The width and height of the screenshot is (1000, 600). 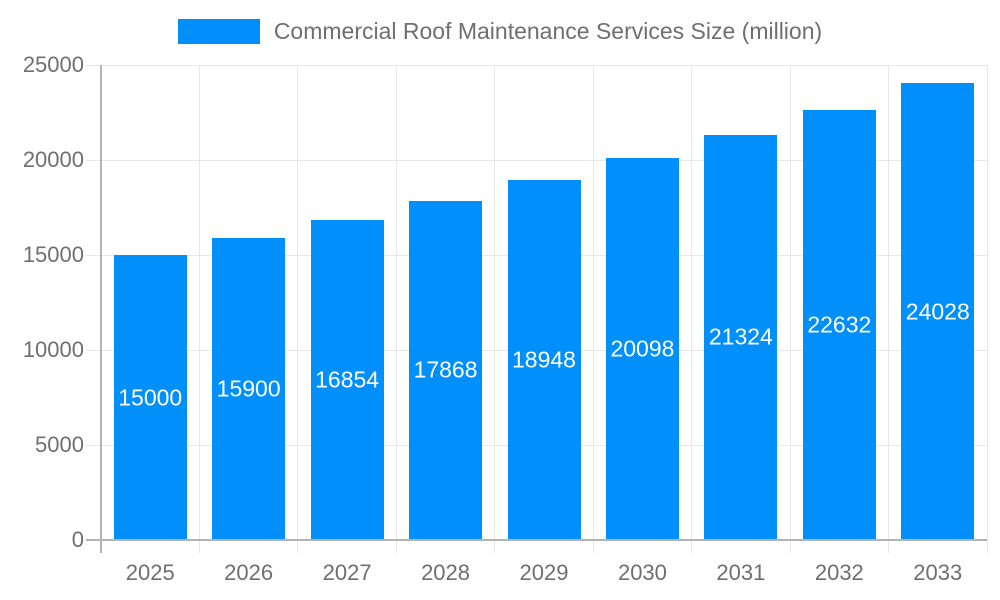 I want to click on bar-value-label: 16854, so click(x=347, y=379).